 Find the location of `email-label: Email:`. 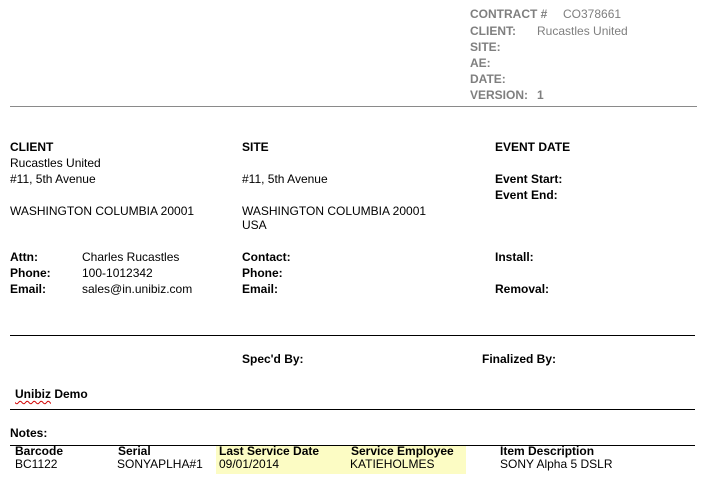

email-label: Email: is located at coordinates (28, 289).